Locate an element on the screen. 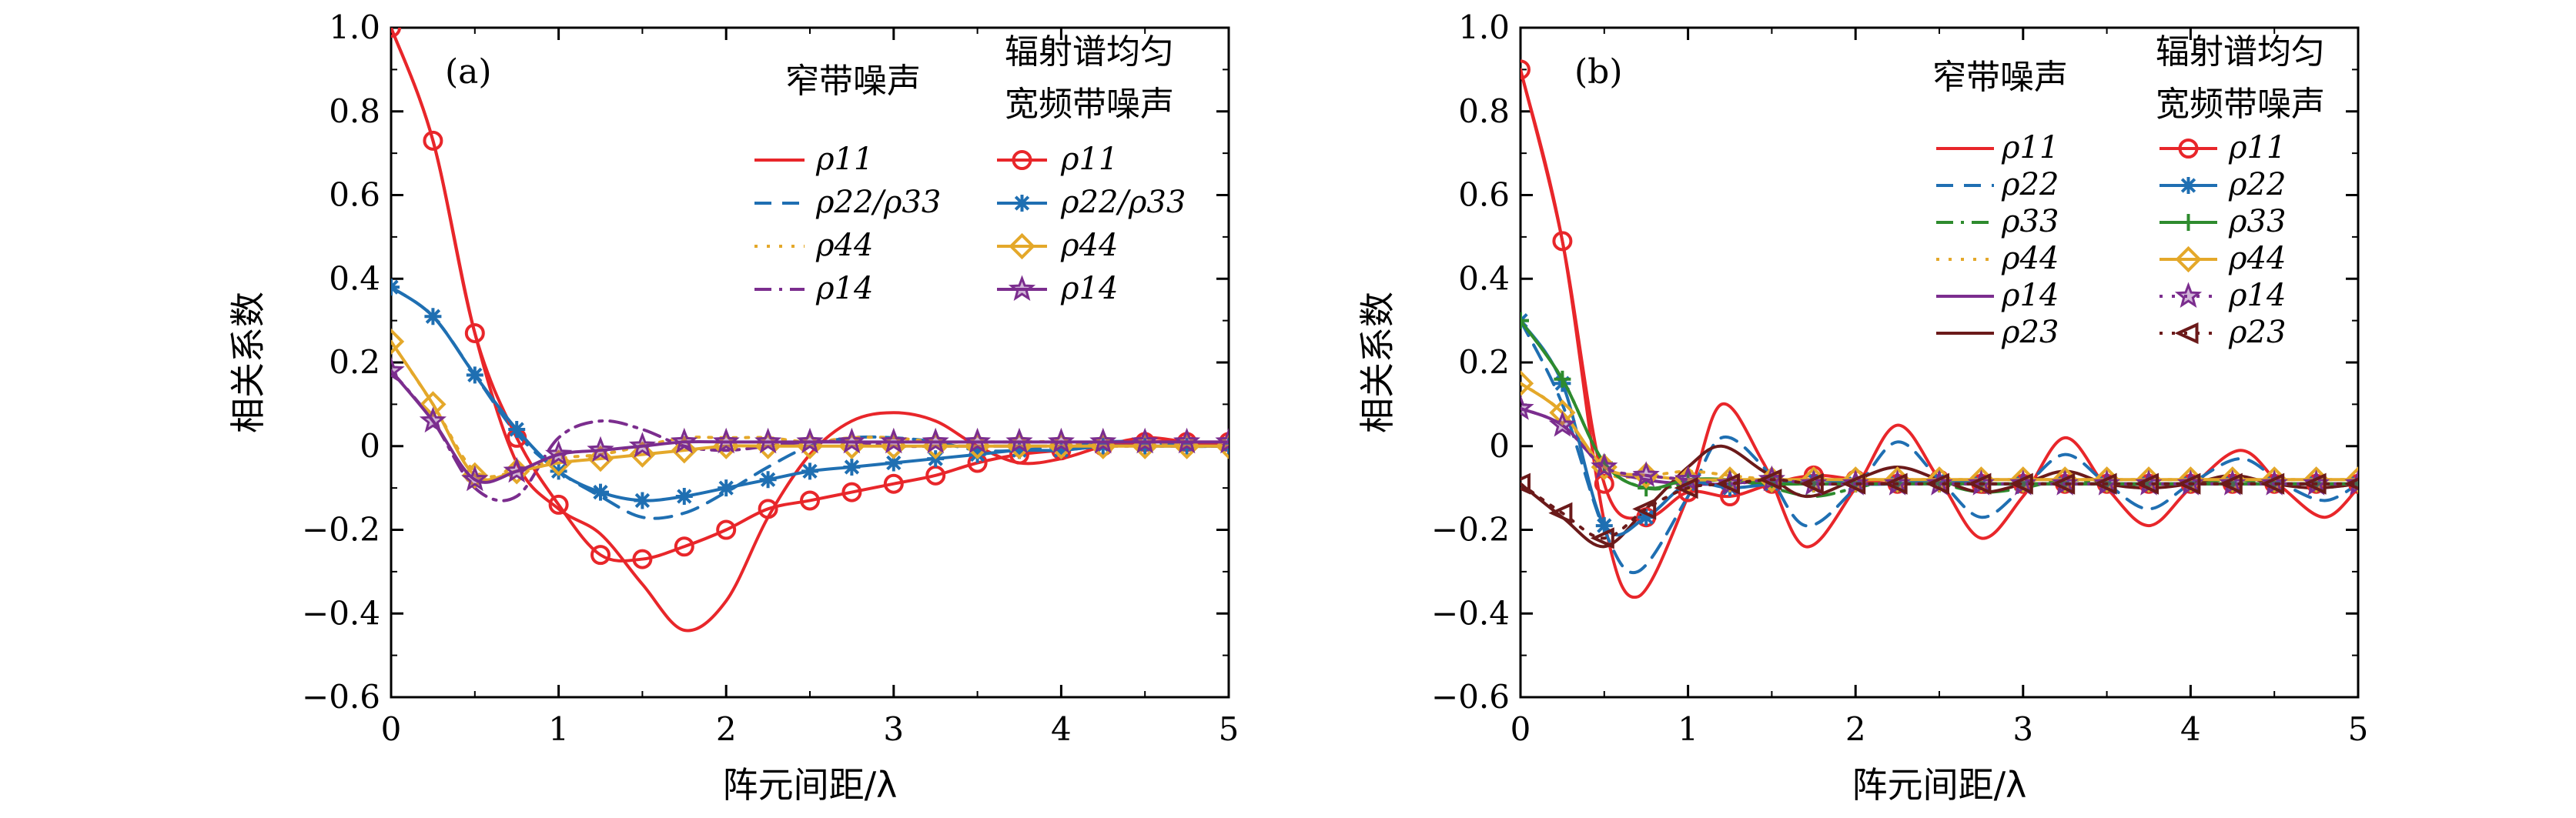 This screenshot has width=2576, height=818. y-tick-label: 0.4 is located at coordinates (1484, 278).